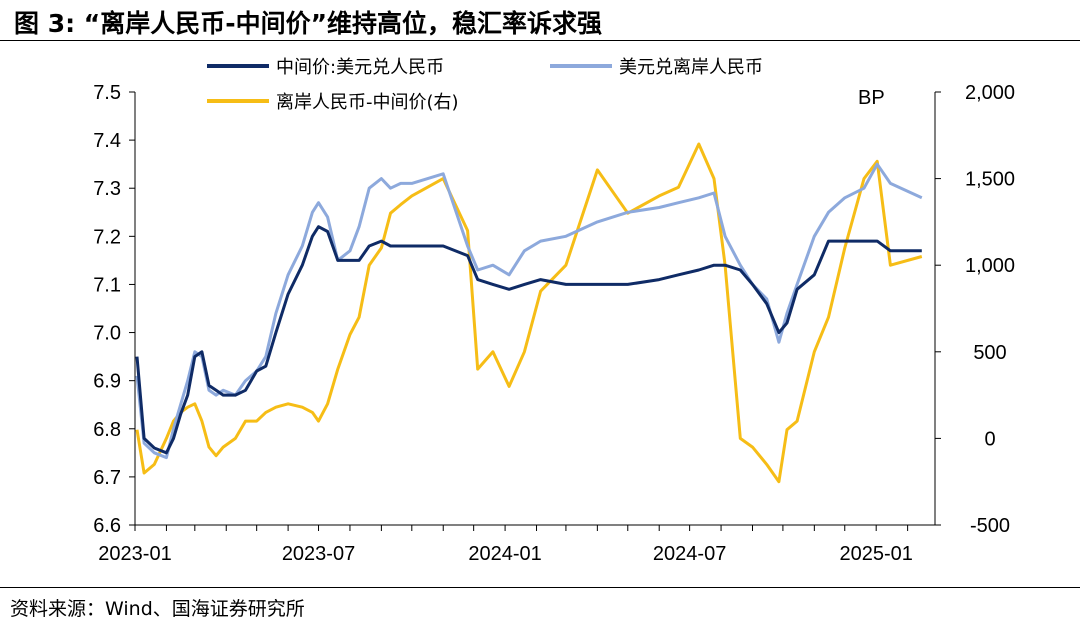  I want to click on left-axis-tick-label: 6.6, so click(107, 526).